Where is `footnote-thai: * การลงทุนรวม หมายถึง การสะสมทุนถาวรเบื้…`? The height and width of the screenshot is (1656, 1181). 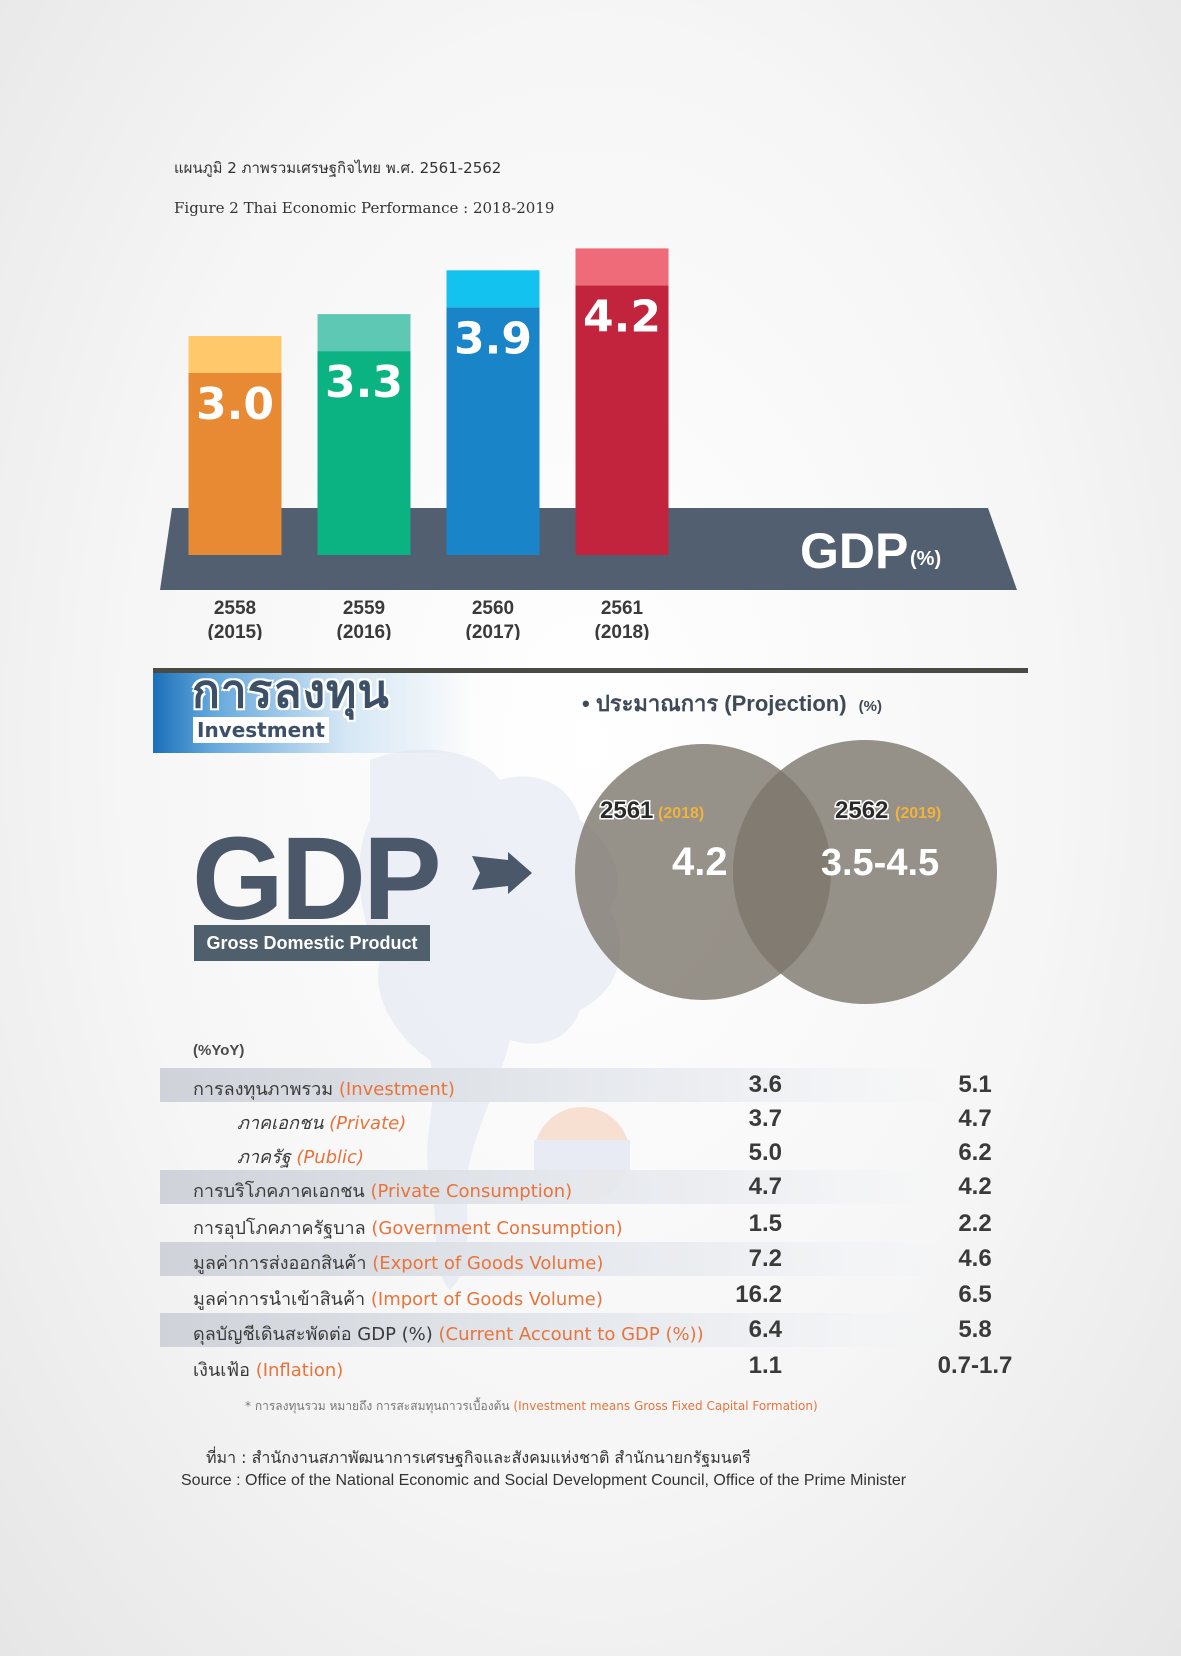 footnote-thai: * การลงทุนรวม หมายถึง การสะสมทุนถาวรเบื้… is located at coordinates (379, 1406).